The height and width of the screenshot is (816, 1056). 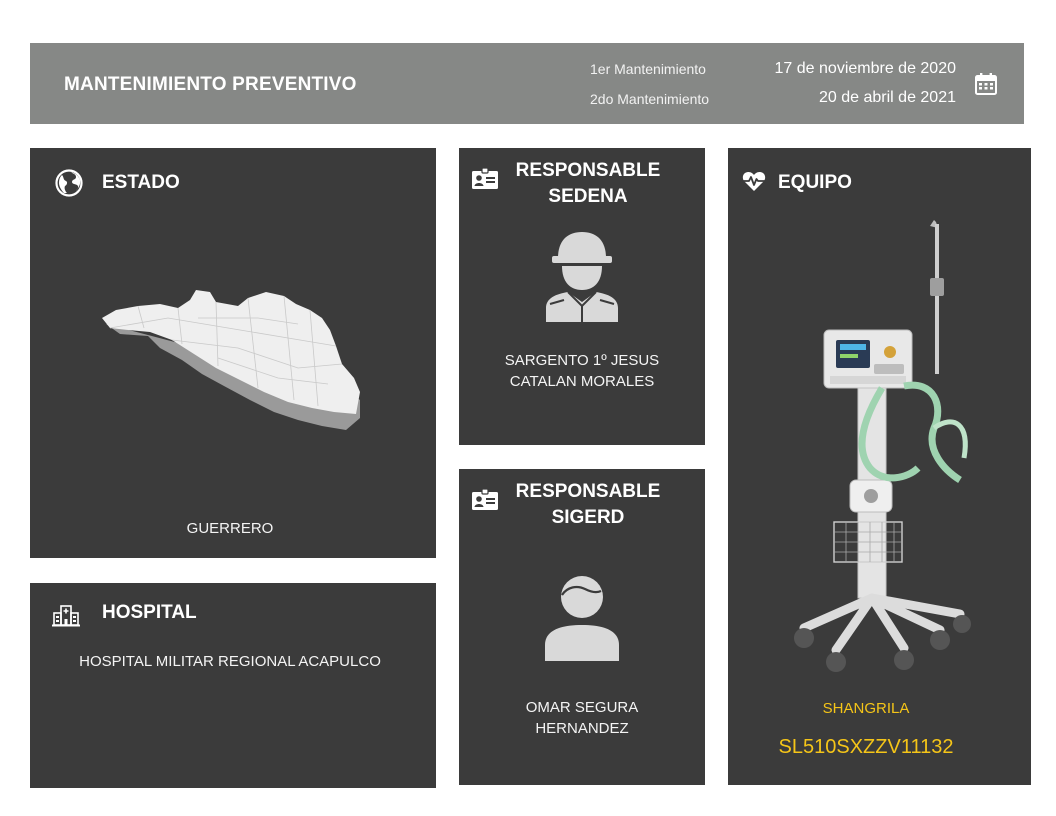 What do you see at coordinates (582, 277) in the screenshot?
I see `soldier-icon` at bounding box center [582, 277].